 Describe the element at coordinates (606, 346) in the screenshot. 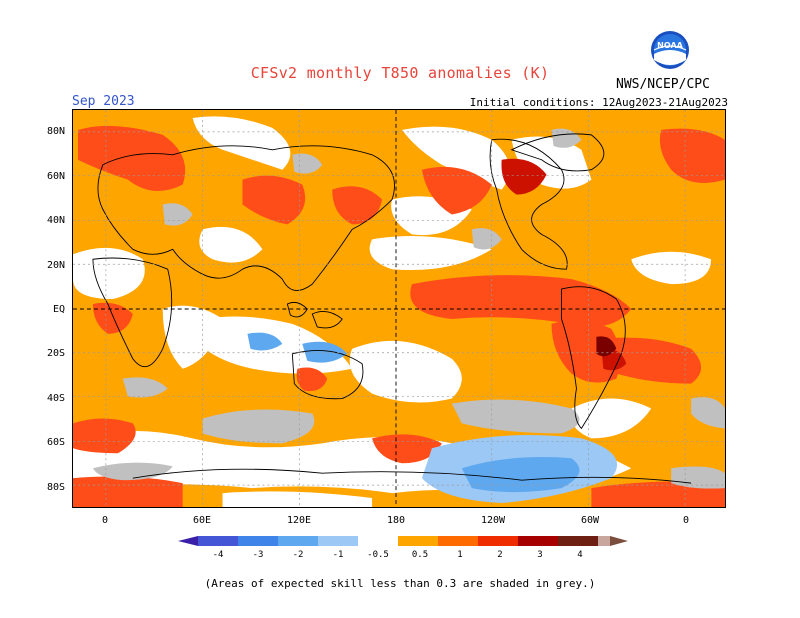

I see `warm-3-4-region` at that location.